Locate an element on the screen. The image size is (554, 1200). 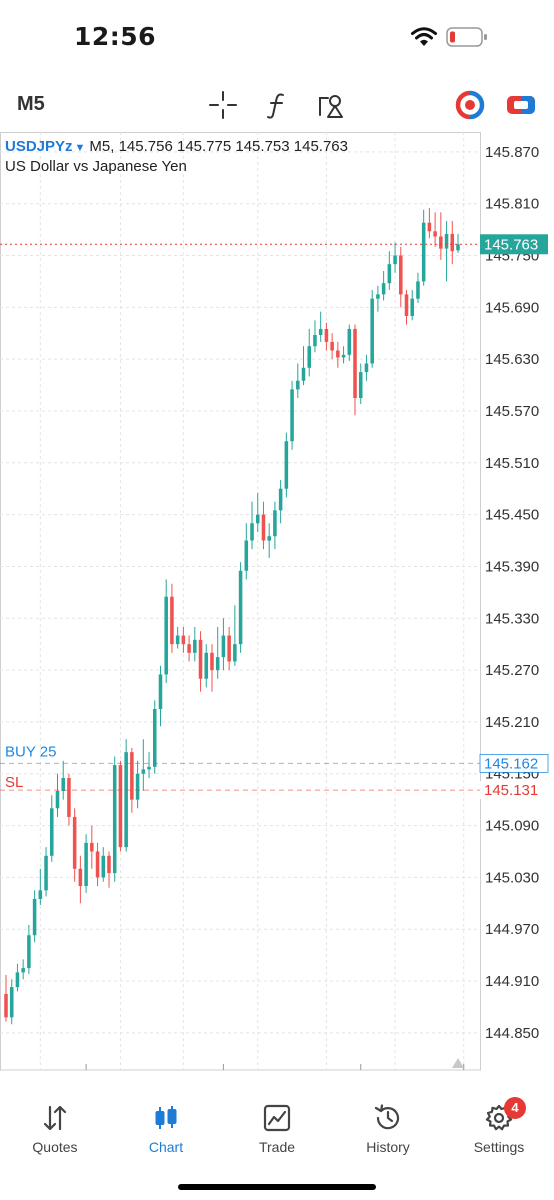
y-tick-label: 145.570 is located at coordinates (512, 411).